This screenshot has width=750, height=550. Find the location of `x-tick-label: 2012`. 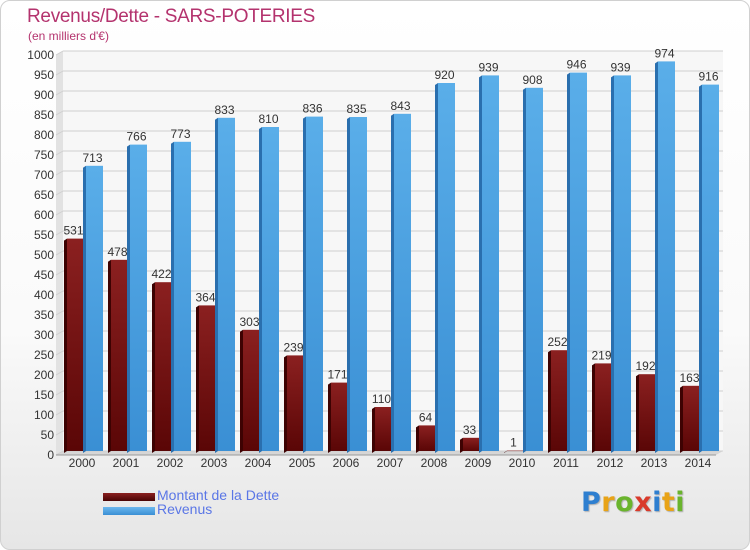

x-tick-label: 2012 is located at coordinates (610, 463).